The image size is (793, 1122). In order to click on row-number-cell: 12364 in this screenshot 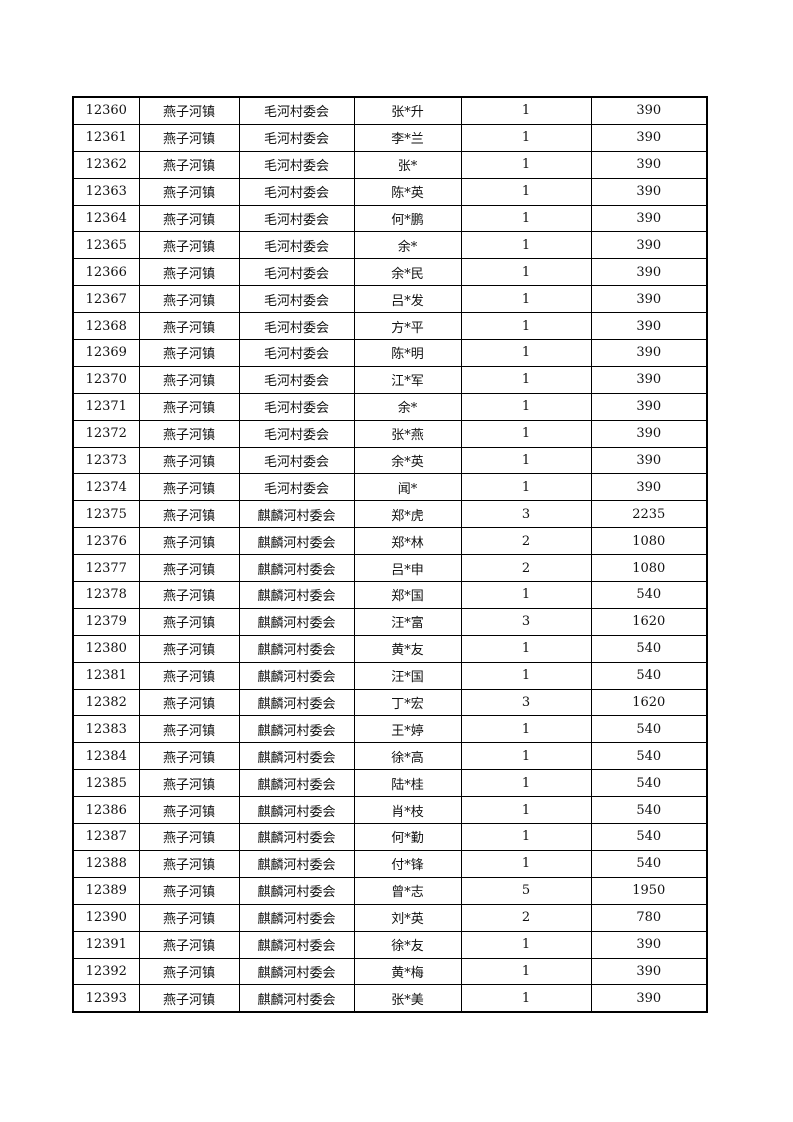, I will do `click(106, 218)`.